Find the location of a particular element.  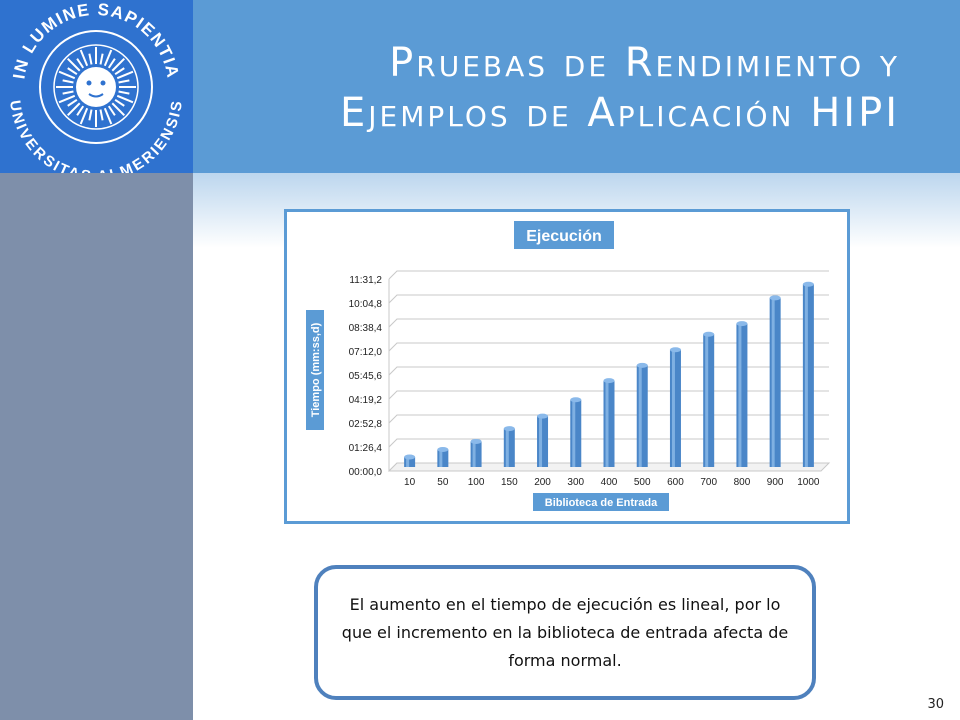

x-tick-label: 800 is located at coordinates (742, 482).